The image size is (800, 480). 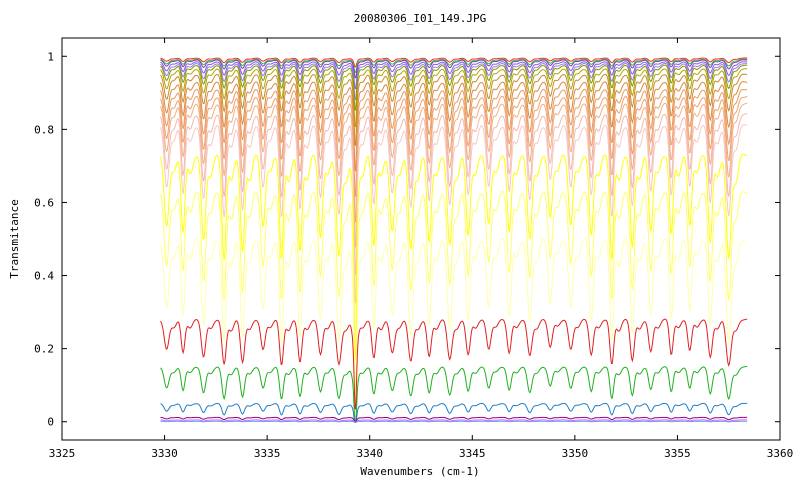 What do you see at coordinates (14, 238) in the screenshot?
I see `y-axis-label: Transmitance` at bounding box center [14, 238].